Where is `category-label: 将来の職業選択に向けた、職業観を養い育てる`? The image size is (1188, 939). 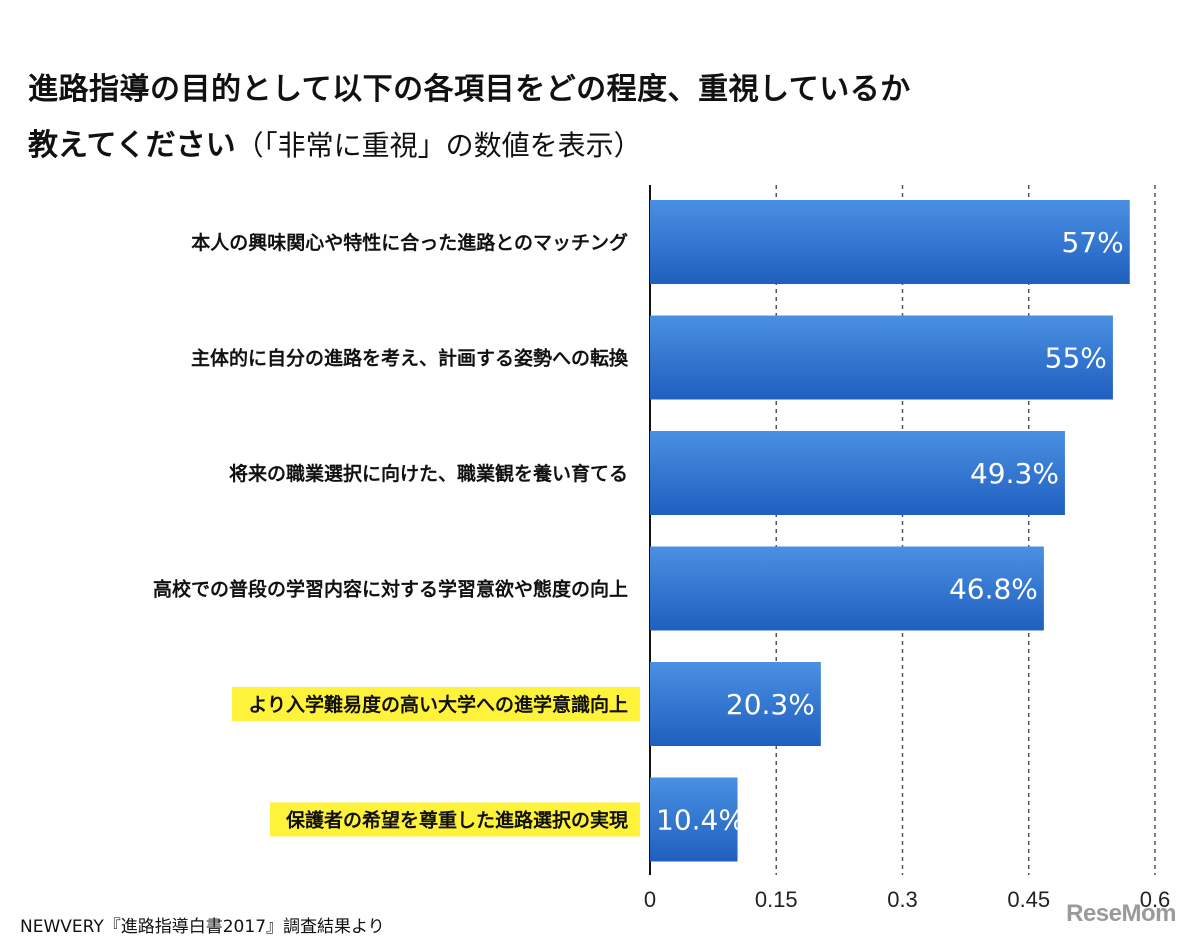
category-label: 将来の職業選択に向けた、職業観を養い育てる is located at coordinates (428, 473).